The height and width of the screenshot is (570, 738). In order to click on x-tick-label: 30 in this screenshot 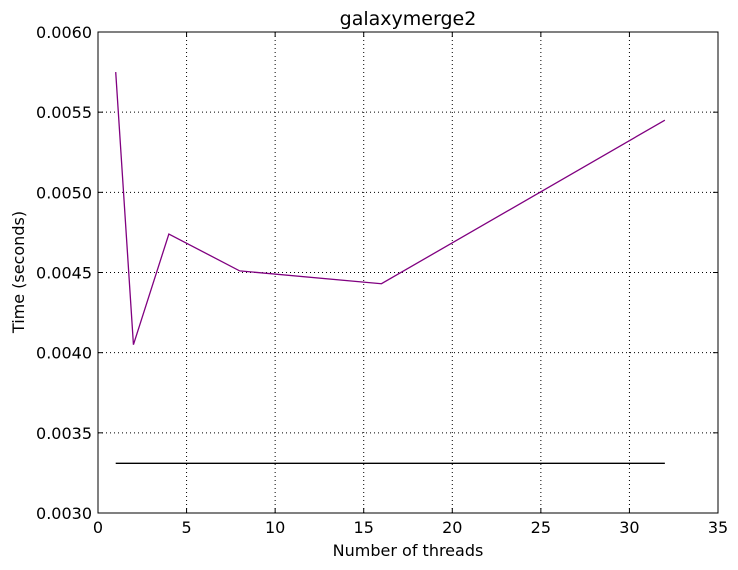, I will do `click(629, 527)`.